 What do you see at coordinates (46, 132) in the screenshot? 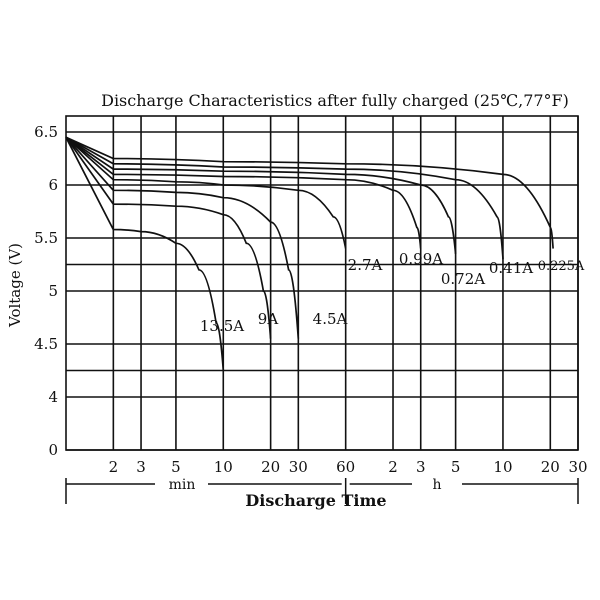
I see `y-tick-label: 6.5` at bounding box center [46, 132].